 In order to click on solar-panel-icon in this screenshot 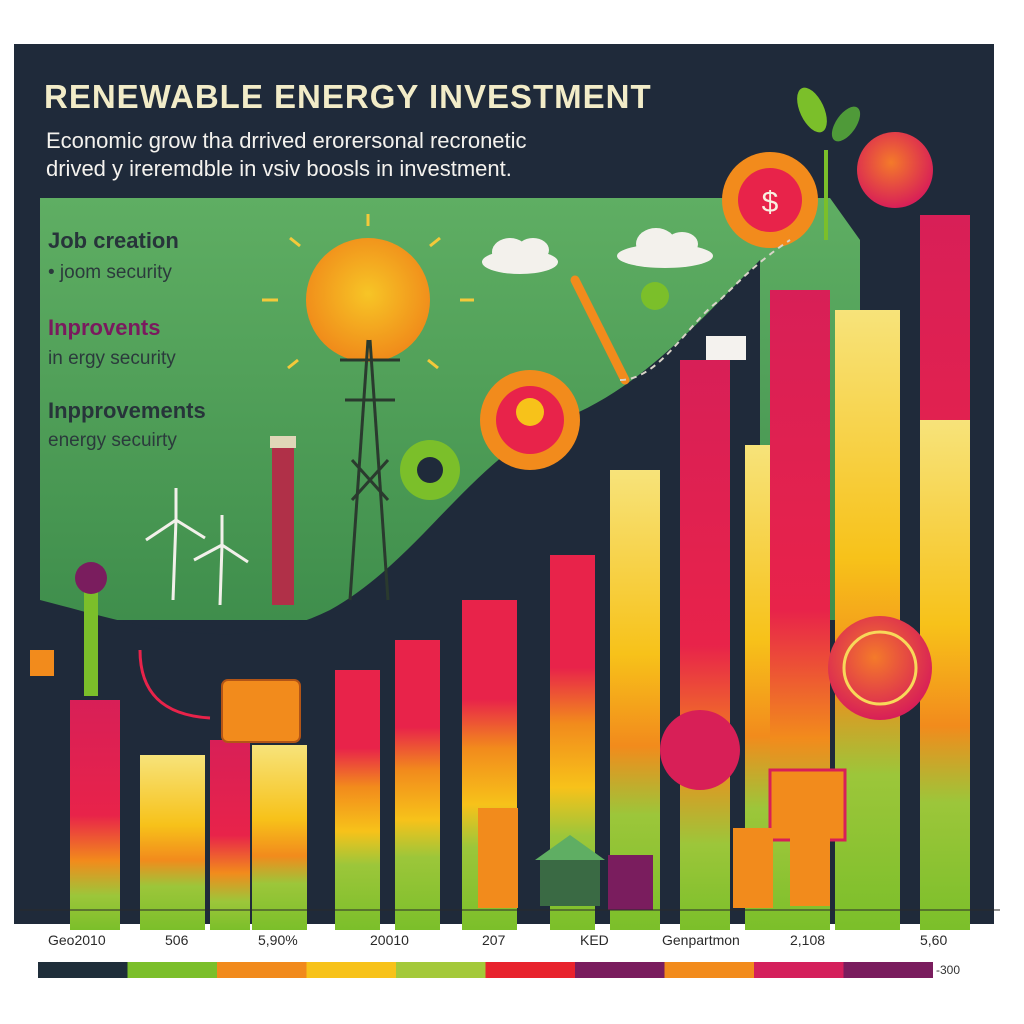, I will do `click(726, 348)`.